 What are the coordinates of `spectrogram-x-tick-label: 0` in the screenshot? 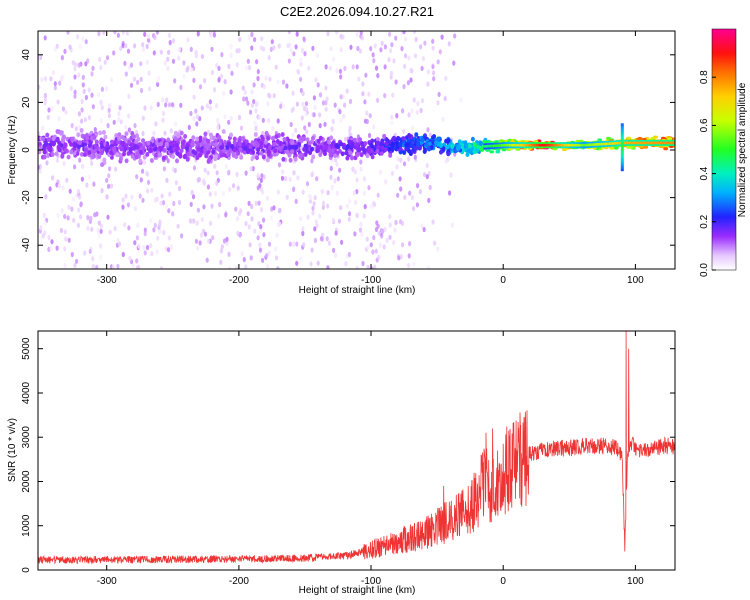 It's located at (503, 280).